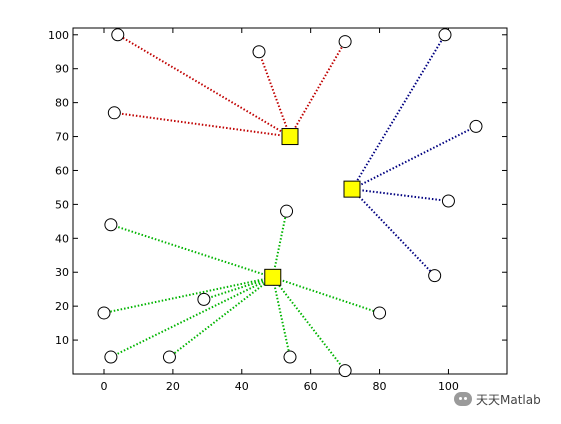  I want to click on watermark: 天天Matlab, so click(497, 399).